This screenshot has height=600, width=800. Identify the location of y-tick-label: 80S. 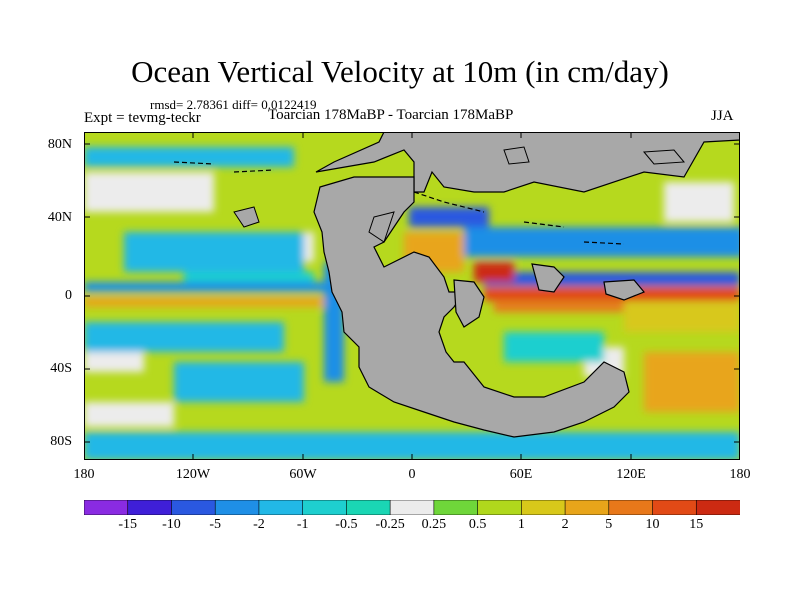
(61, 441).